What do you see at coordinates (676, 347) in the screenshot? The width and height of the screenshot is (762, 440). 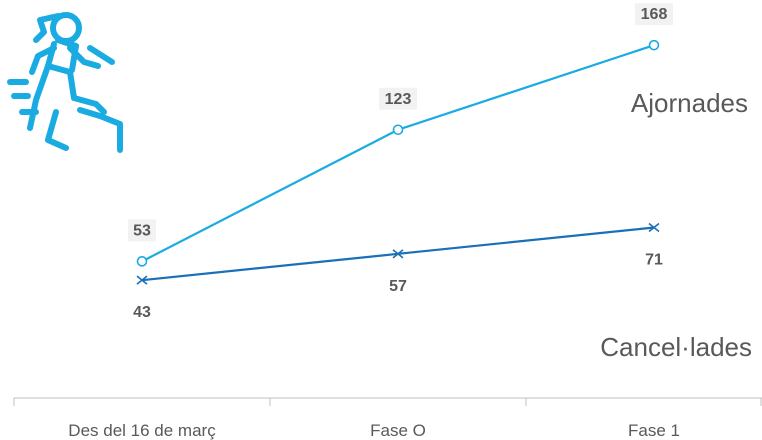 I see `series-name-cancellades: Cancel·lades` at bounding box center [676, 347].